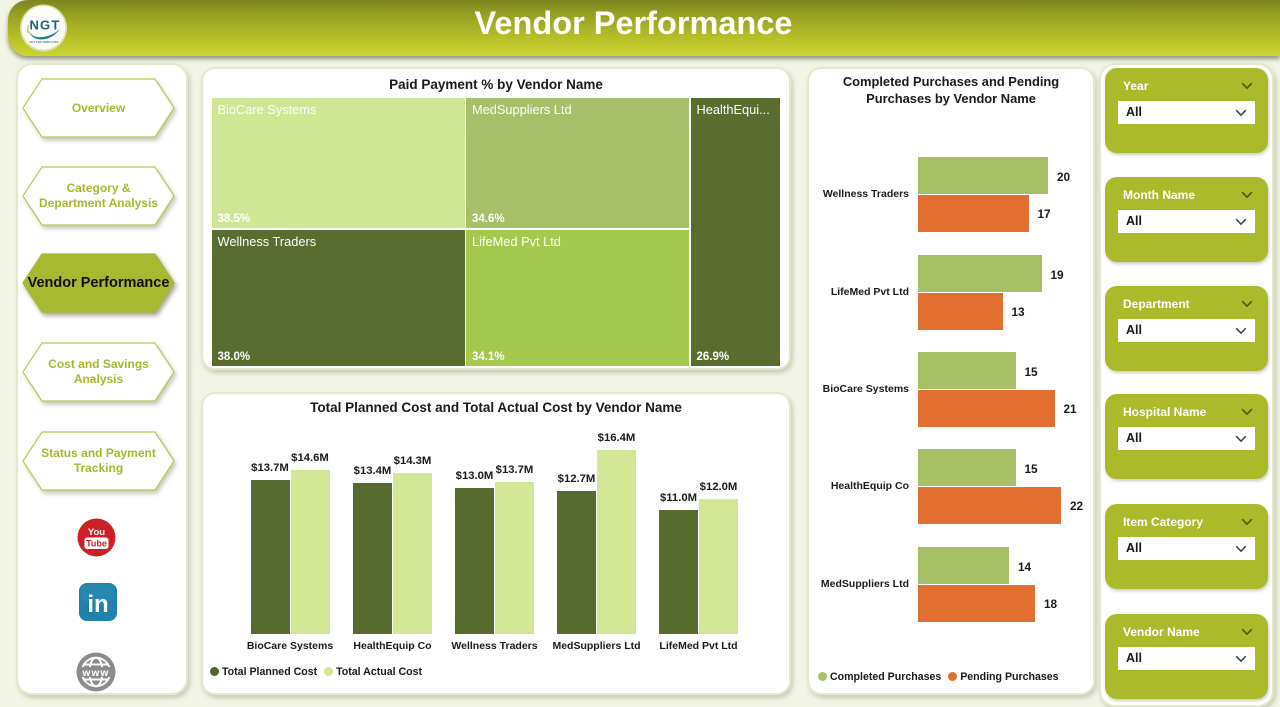 This screenshot has height=707, width=1280. Describe the element at coordinates (44, 42) in the screenshot. I see `svg-text: NGT FOR TEMPLATES` at that location.